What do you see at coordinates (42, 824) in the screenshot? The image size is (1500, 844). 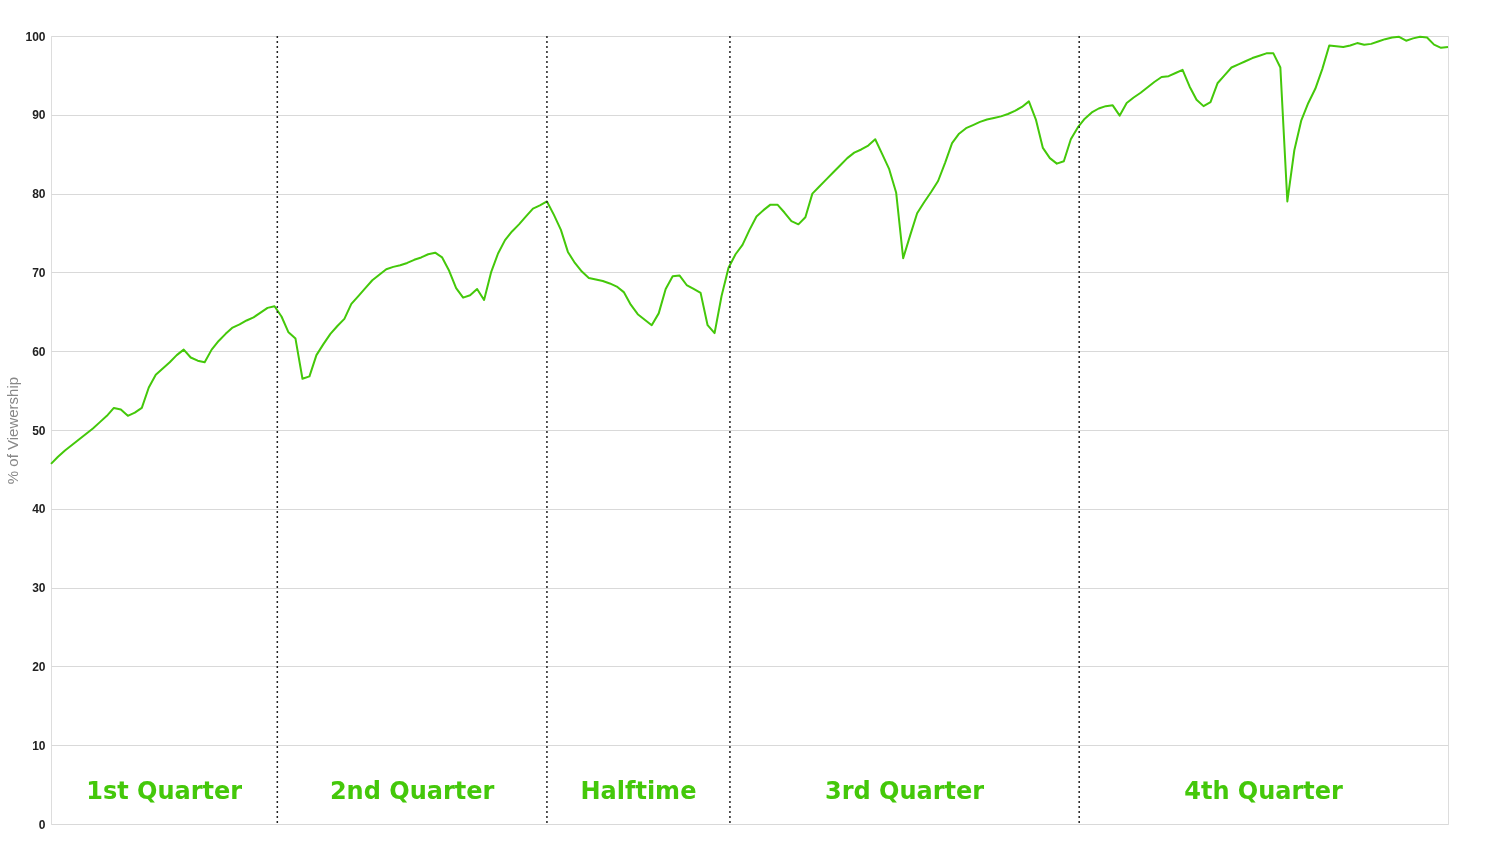 I see `y-tick-label: 0` at bounding box center [42, 824].